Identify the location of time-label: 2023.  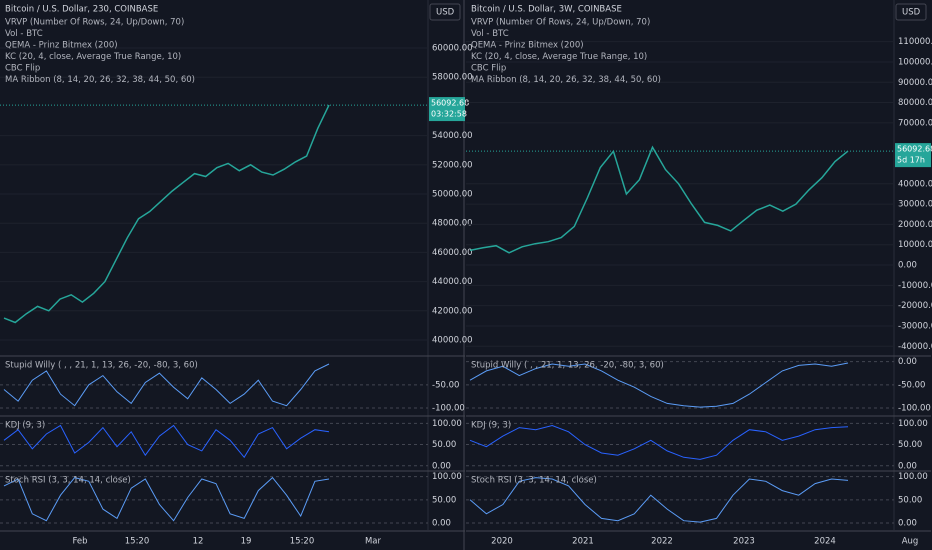
(744, 542).